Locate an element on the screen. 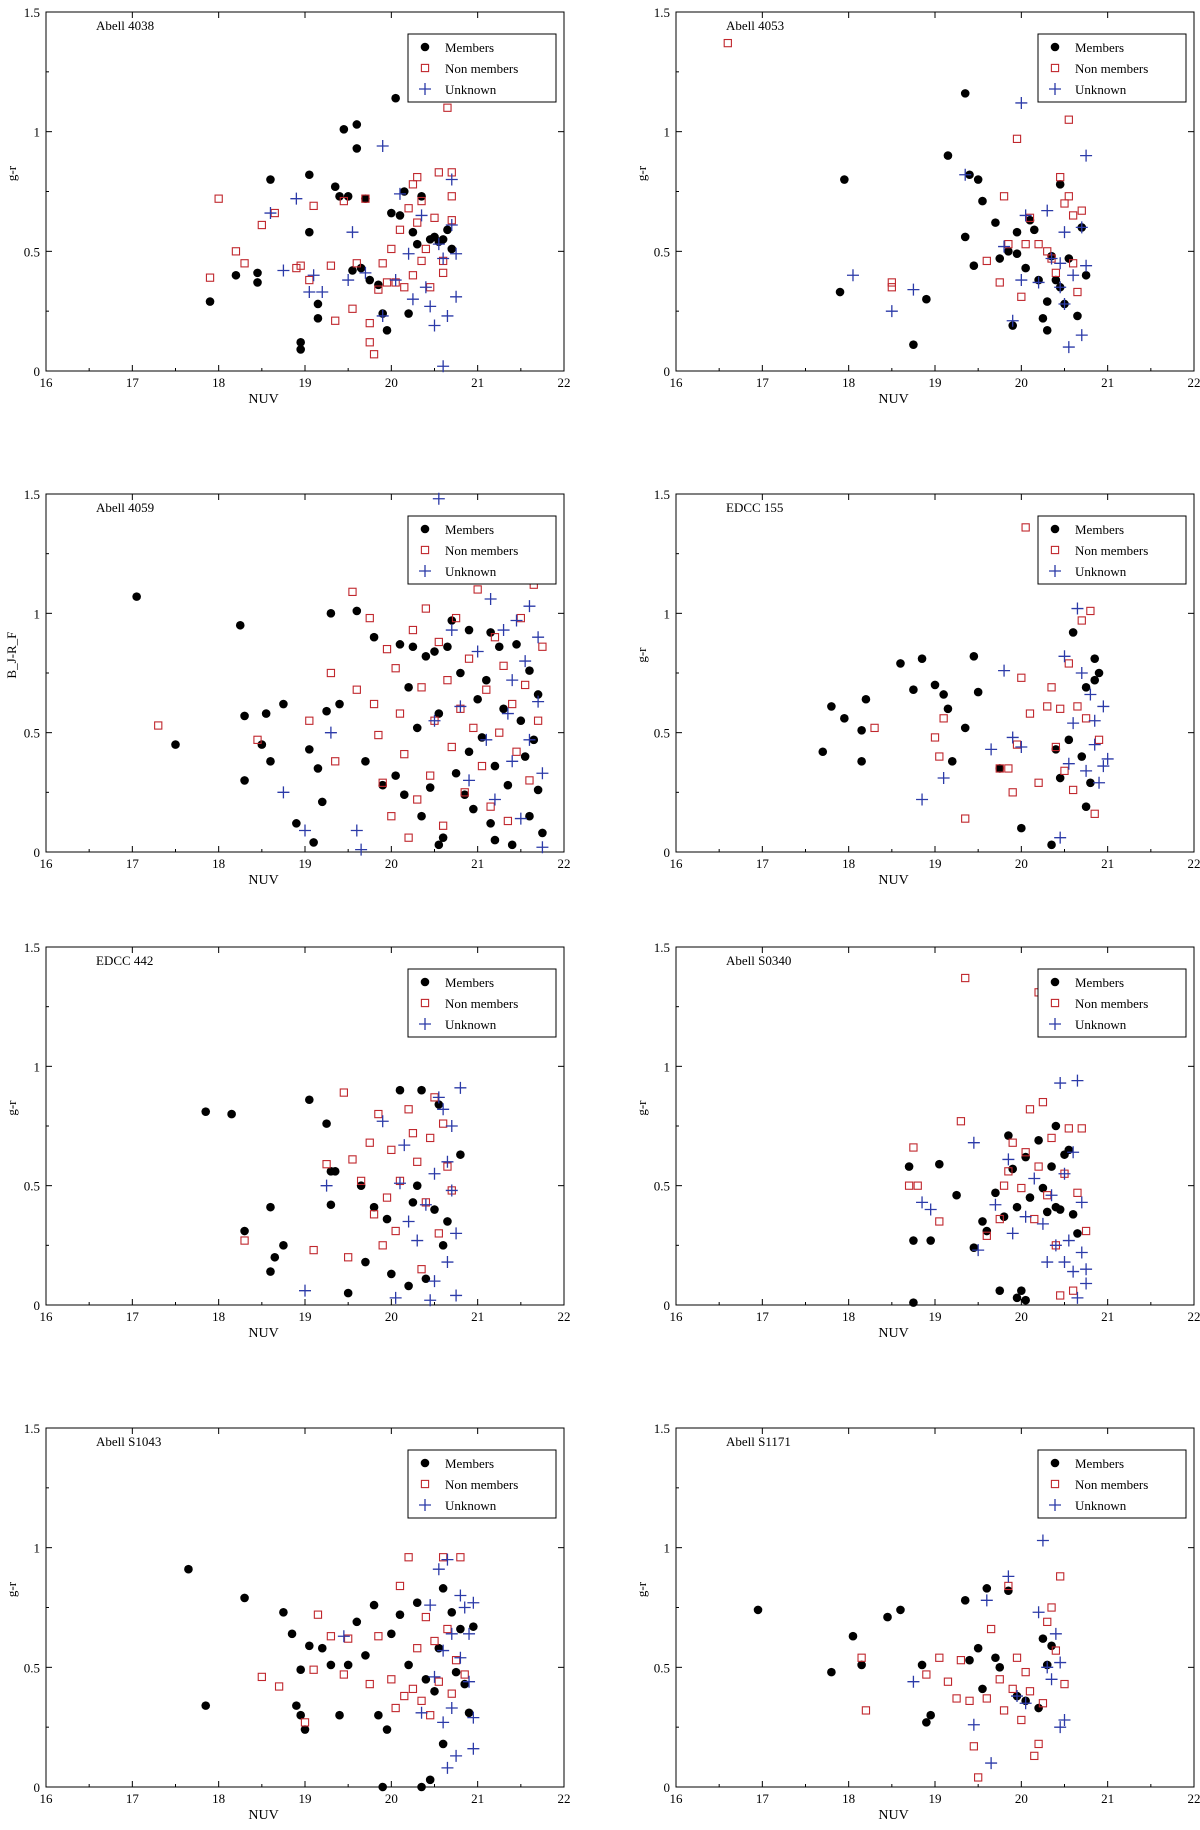 The width and height of the screenshot is (1200, 1830). x-tick-label: 16 is located at coordinates (677, 863).